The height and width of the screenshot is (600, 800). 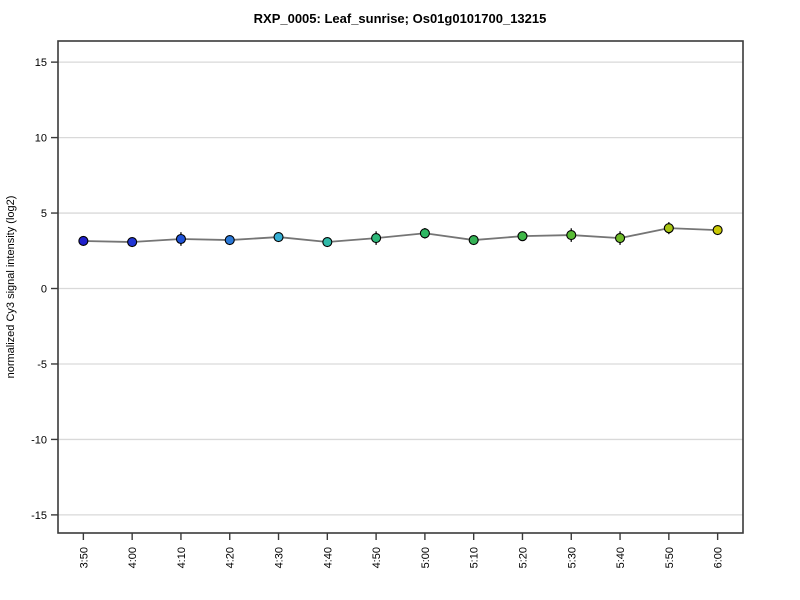 What do you see at coordinates (621, 557) in the screenshot?
I see `x-tick-label: 5:40` at bounding box center [621, 557].